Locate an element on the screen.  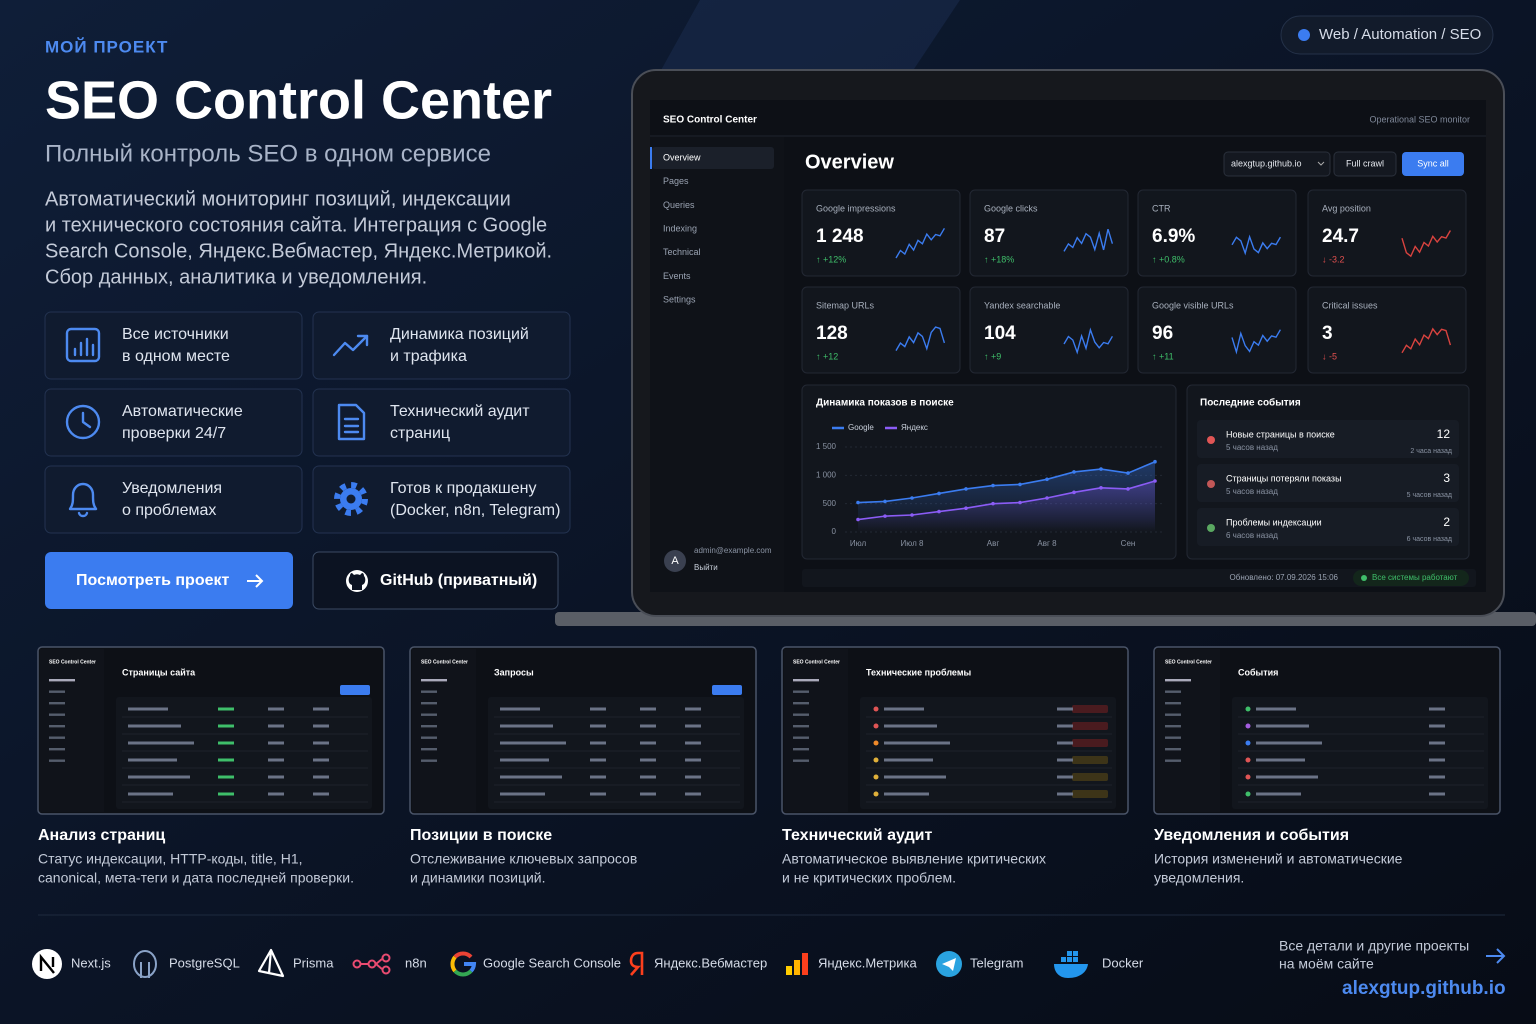
kpi-delta: ↑ +12% is located at coordinates (831, 259).